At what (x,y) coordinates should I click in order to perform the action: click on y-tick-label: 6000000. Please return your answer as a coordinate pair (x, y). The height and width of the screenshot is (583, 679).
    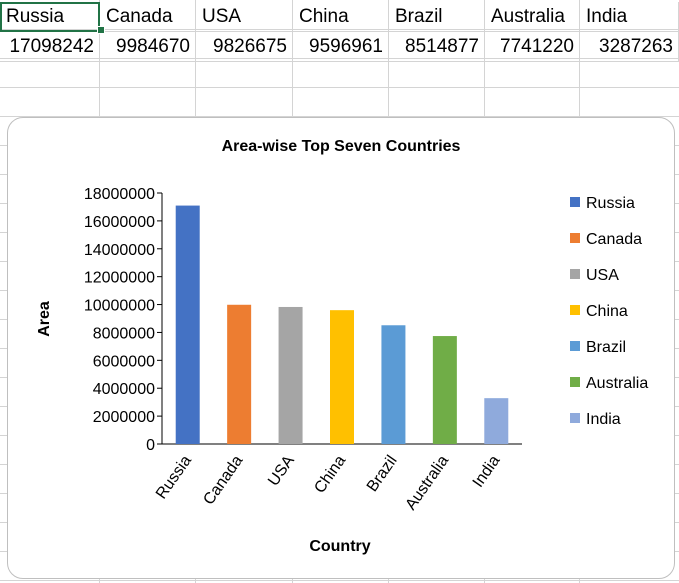
    Looking at the image, I should click on (124, 361).